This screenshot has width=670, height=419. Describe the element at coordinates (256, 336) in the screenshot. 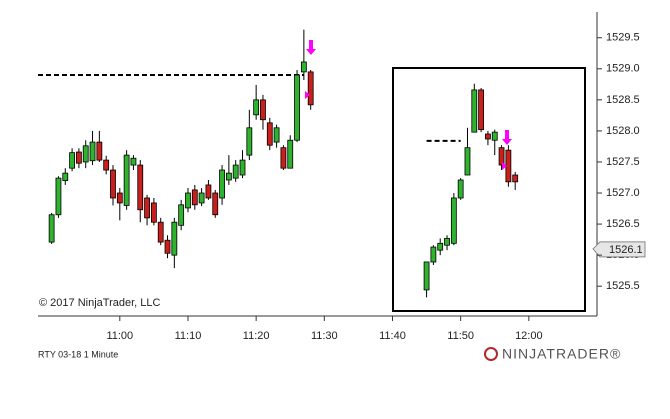

I see `x-tick-label: 11:20` at that location.